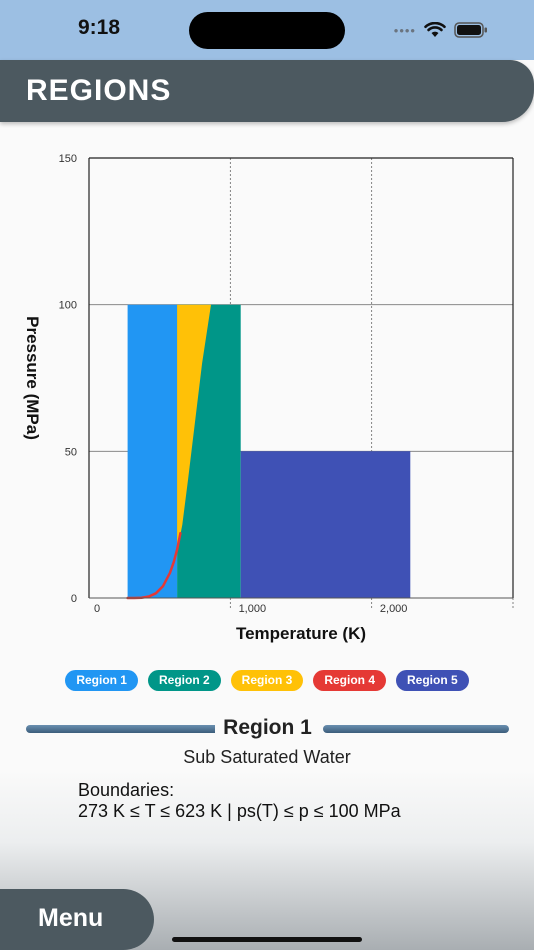  I want to click on status-time: 9:18, so click(99, 27).